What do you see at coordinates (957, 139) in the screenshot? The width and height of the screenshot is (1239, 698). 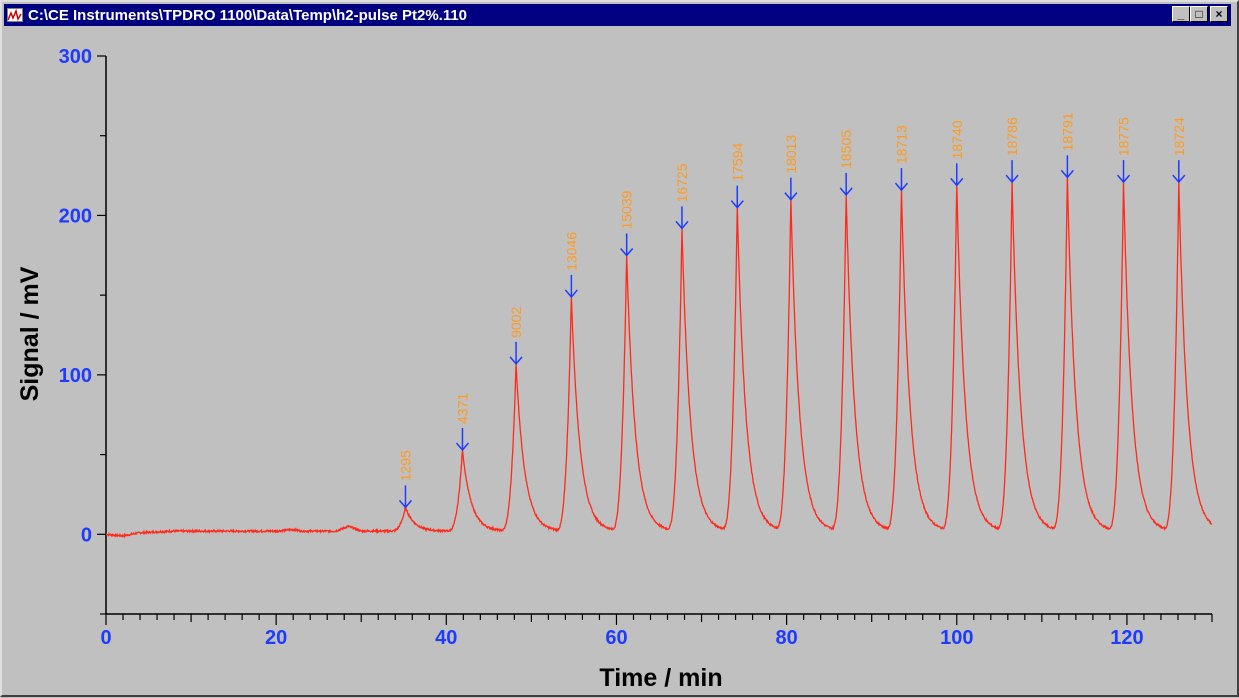 I see `peak-area-label: 18740` at bounding box center [957, 139].